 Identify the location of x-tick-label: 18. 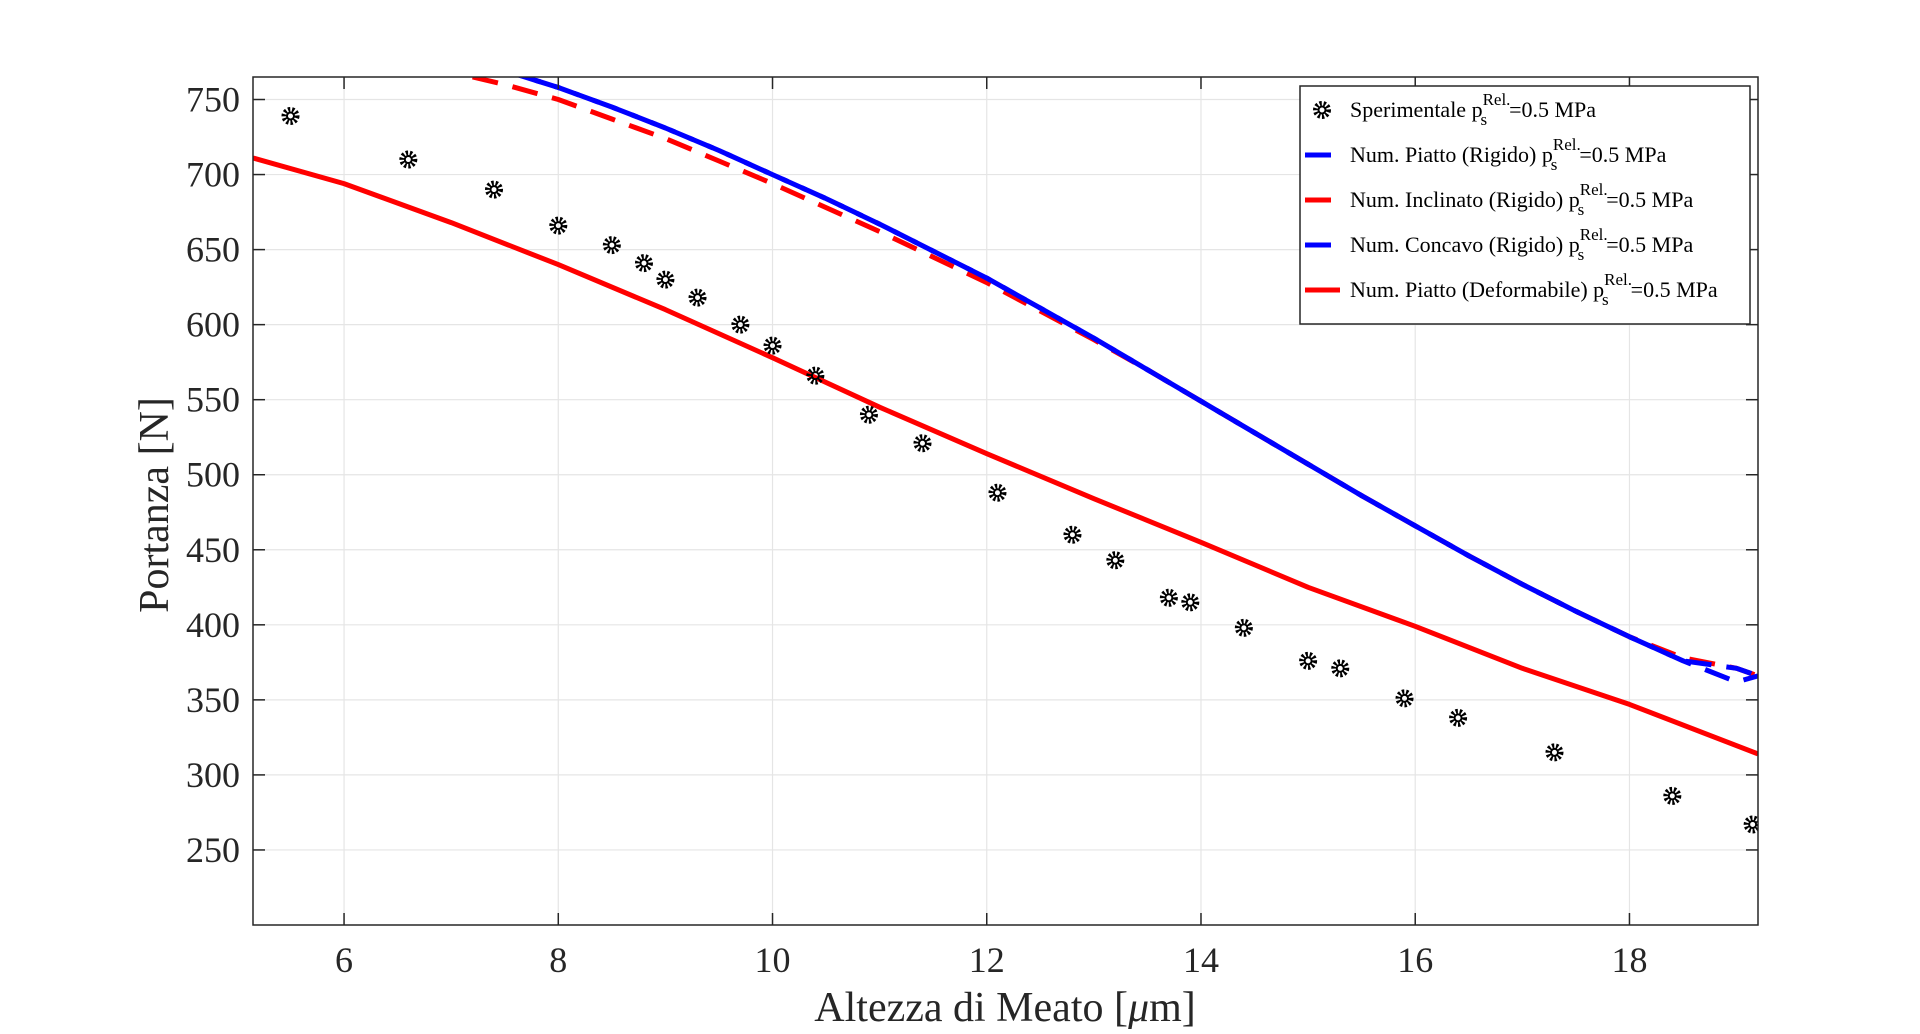
(1629, 960).